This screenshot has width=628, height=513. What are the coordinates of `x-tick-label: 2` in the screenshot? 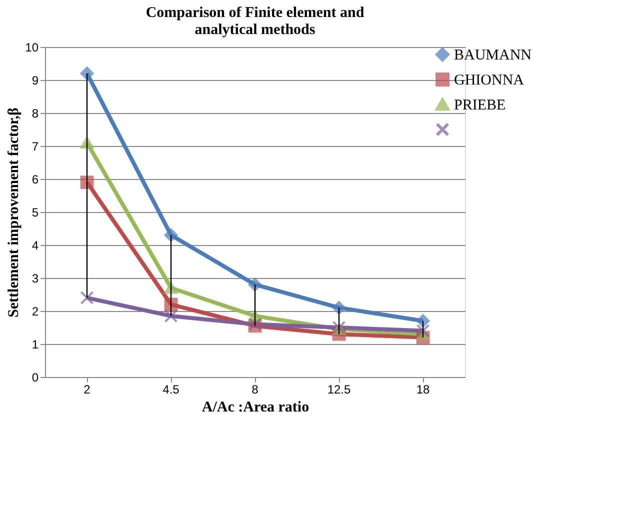 It's located at (87, 389).